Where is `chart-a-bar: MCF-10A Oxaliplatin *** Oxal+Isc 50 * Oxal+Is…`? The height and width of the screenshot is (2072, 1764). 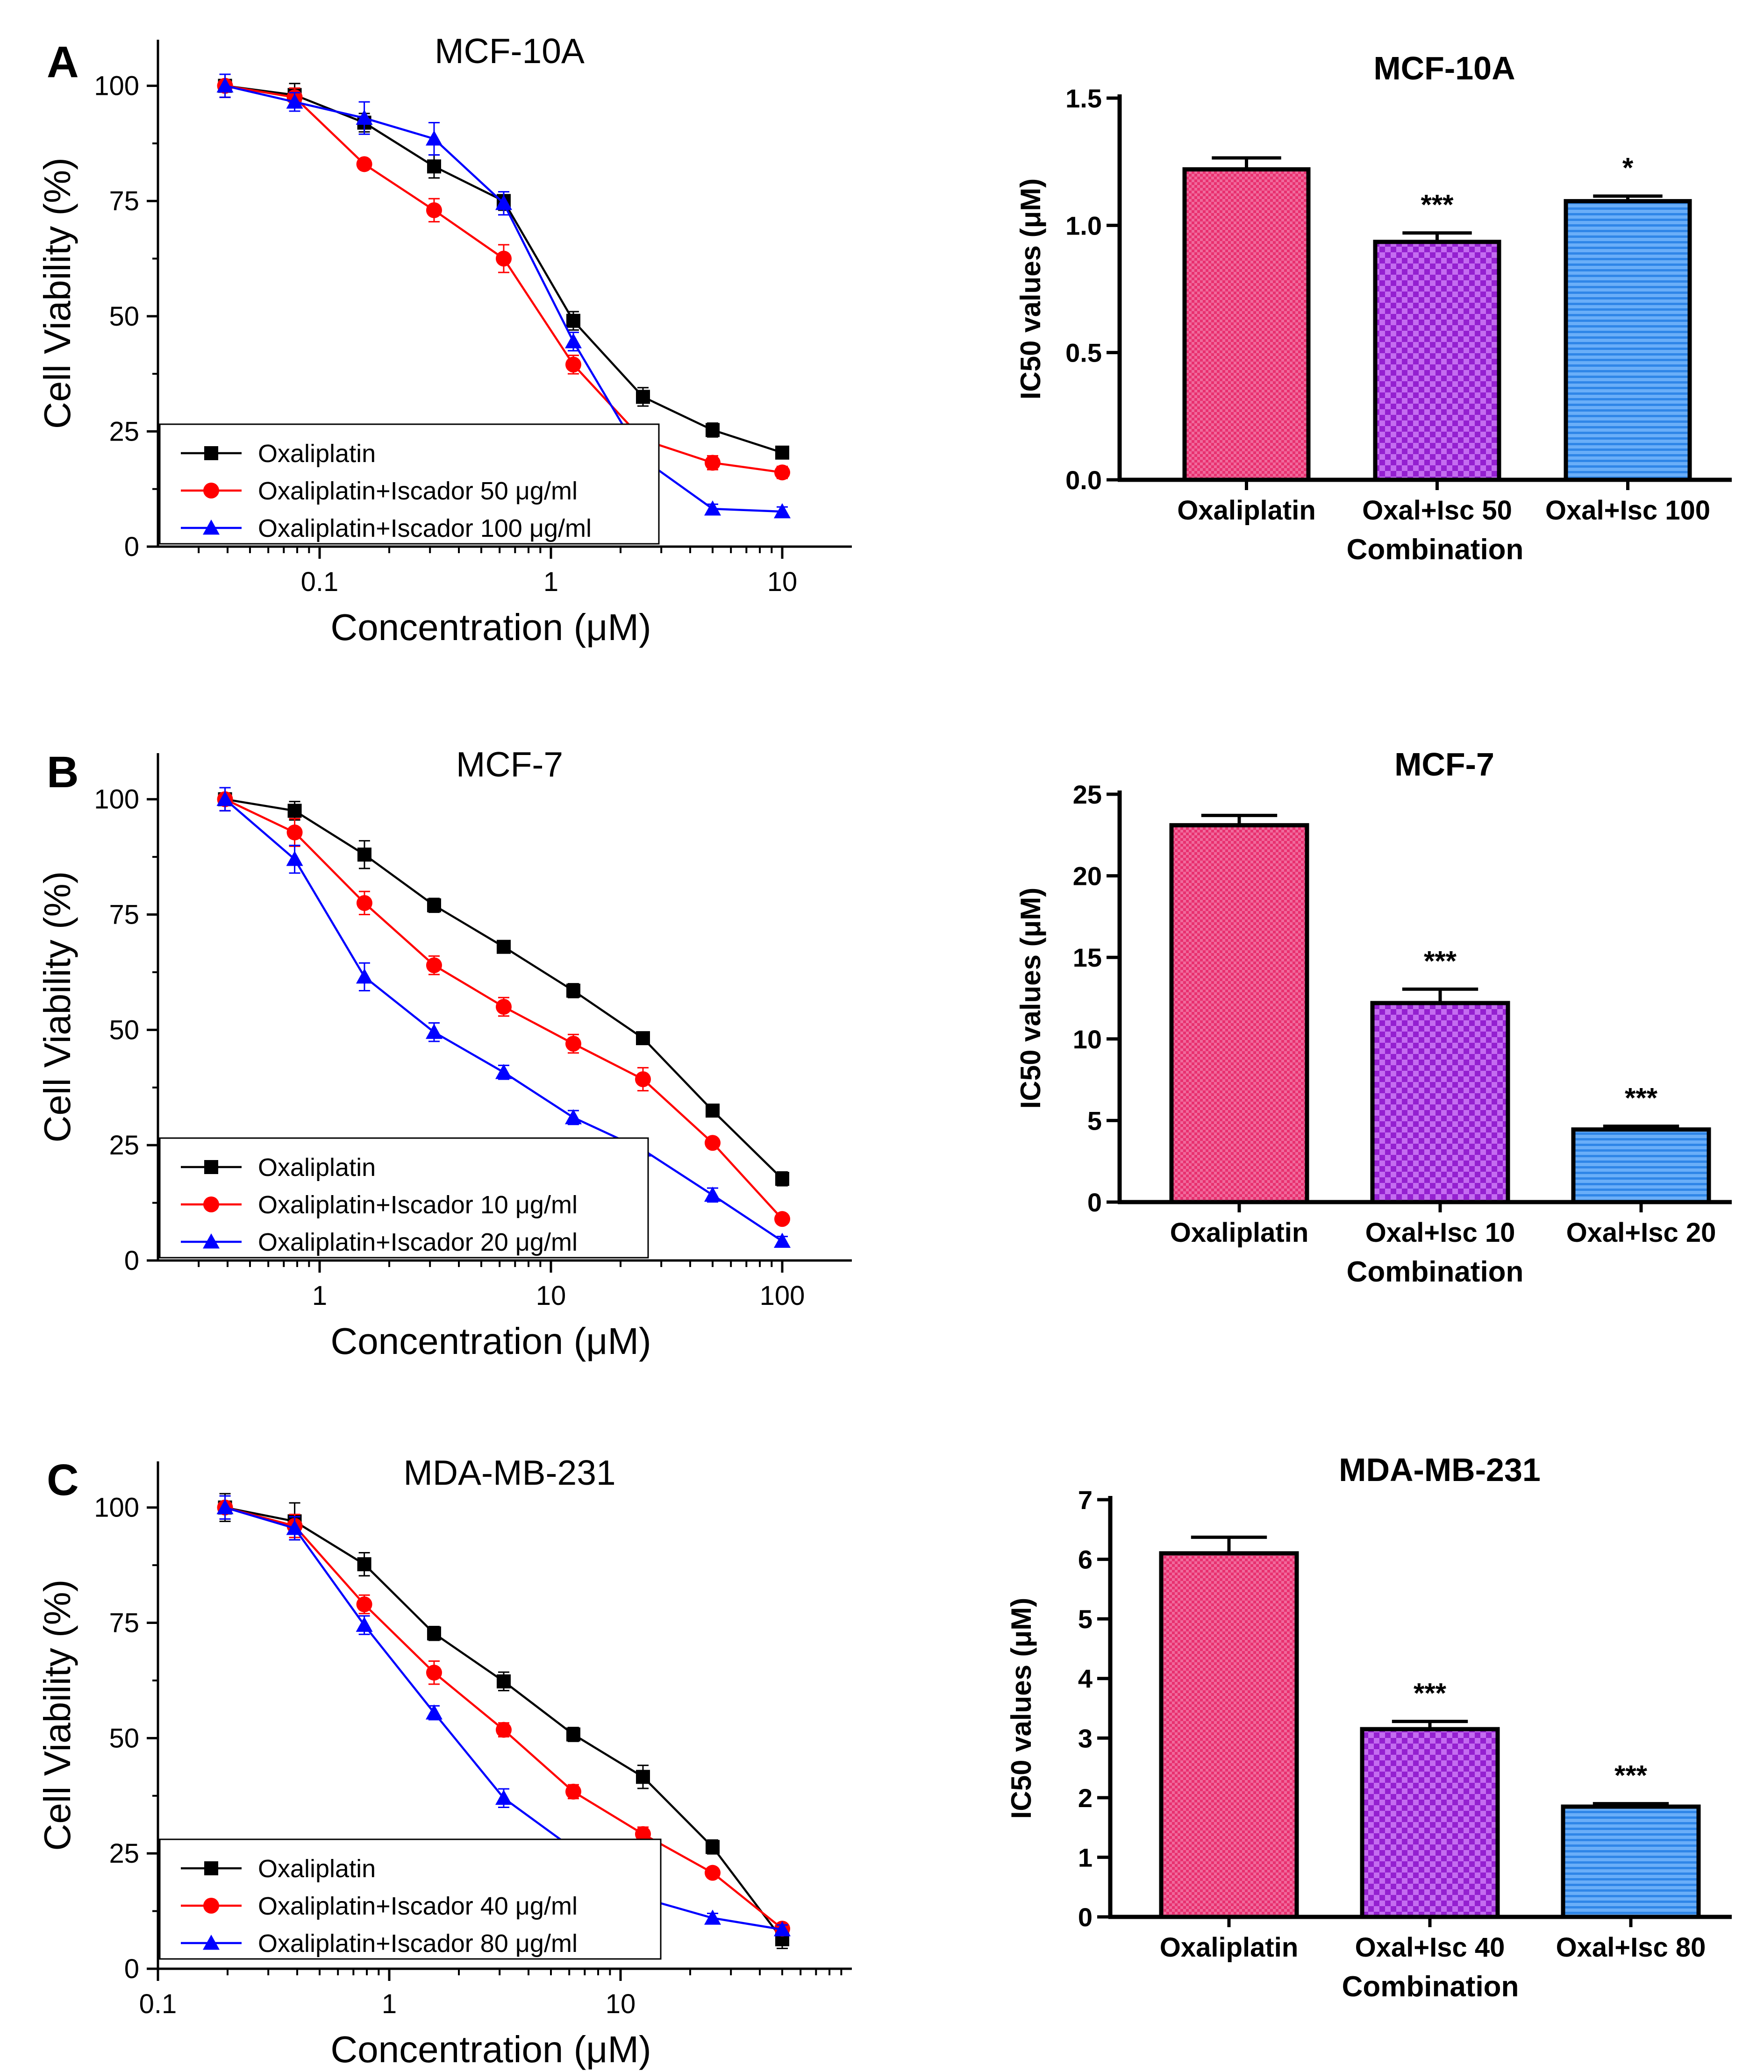
chart-a-bar: MCF-10A Oxaliplatin *** Oxal+Isc 50 * Oxal+Is… is located at coordinates (1373, 308).